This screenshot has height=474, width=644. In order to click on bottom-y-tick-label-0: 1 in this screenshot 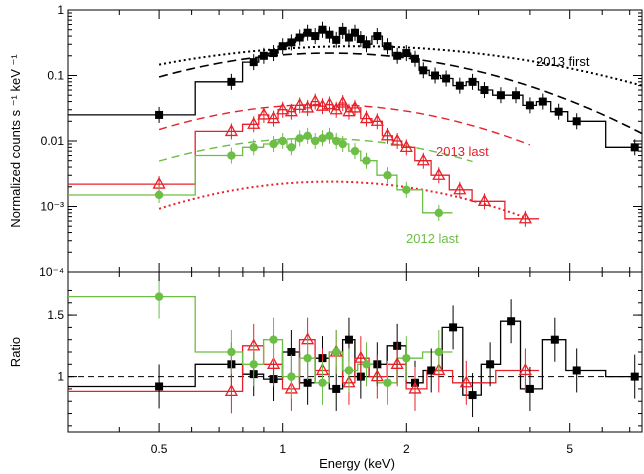, I will do `click(60, 377)`.